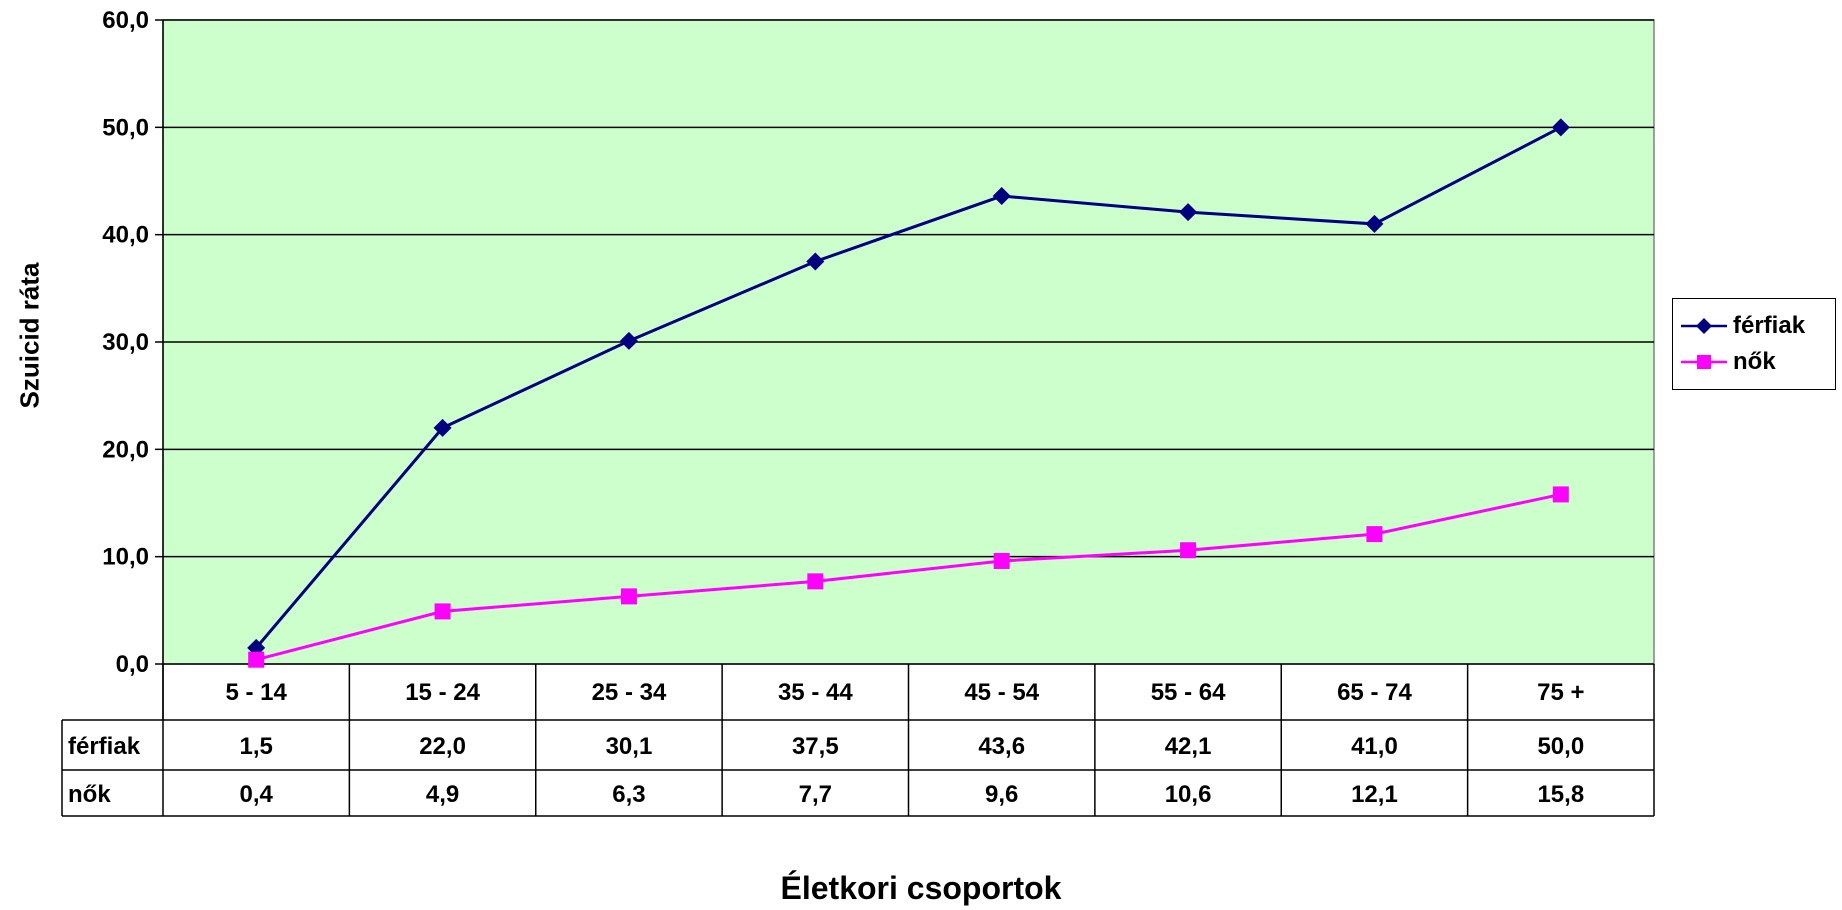 The width and height of the screenshot is (1842, 910). I want to click on table-cell-value: 4,9, so click(442, 794).